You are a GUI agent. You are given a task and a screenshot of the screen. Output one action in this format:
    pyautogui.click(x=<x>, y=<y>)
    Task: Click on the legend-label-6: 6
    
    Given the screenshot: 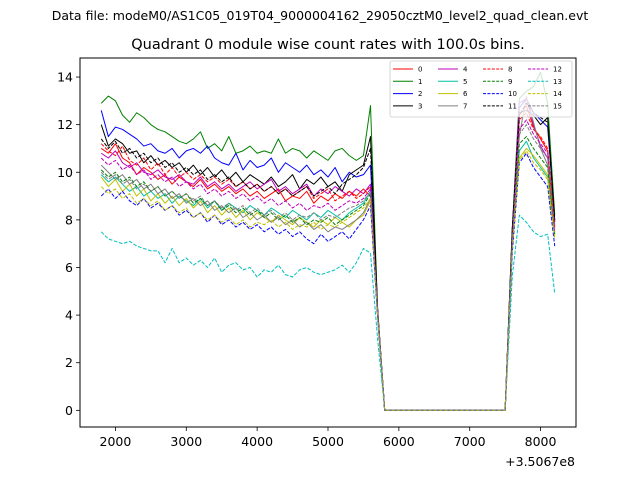 What is the action you would take?
    pyautogui.click(x=465, y=94)
    